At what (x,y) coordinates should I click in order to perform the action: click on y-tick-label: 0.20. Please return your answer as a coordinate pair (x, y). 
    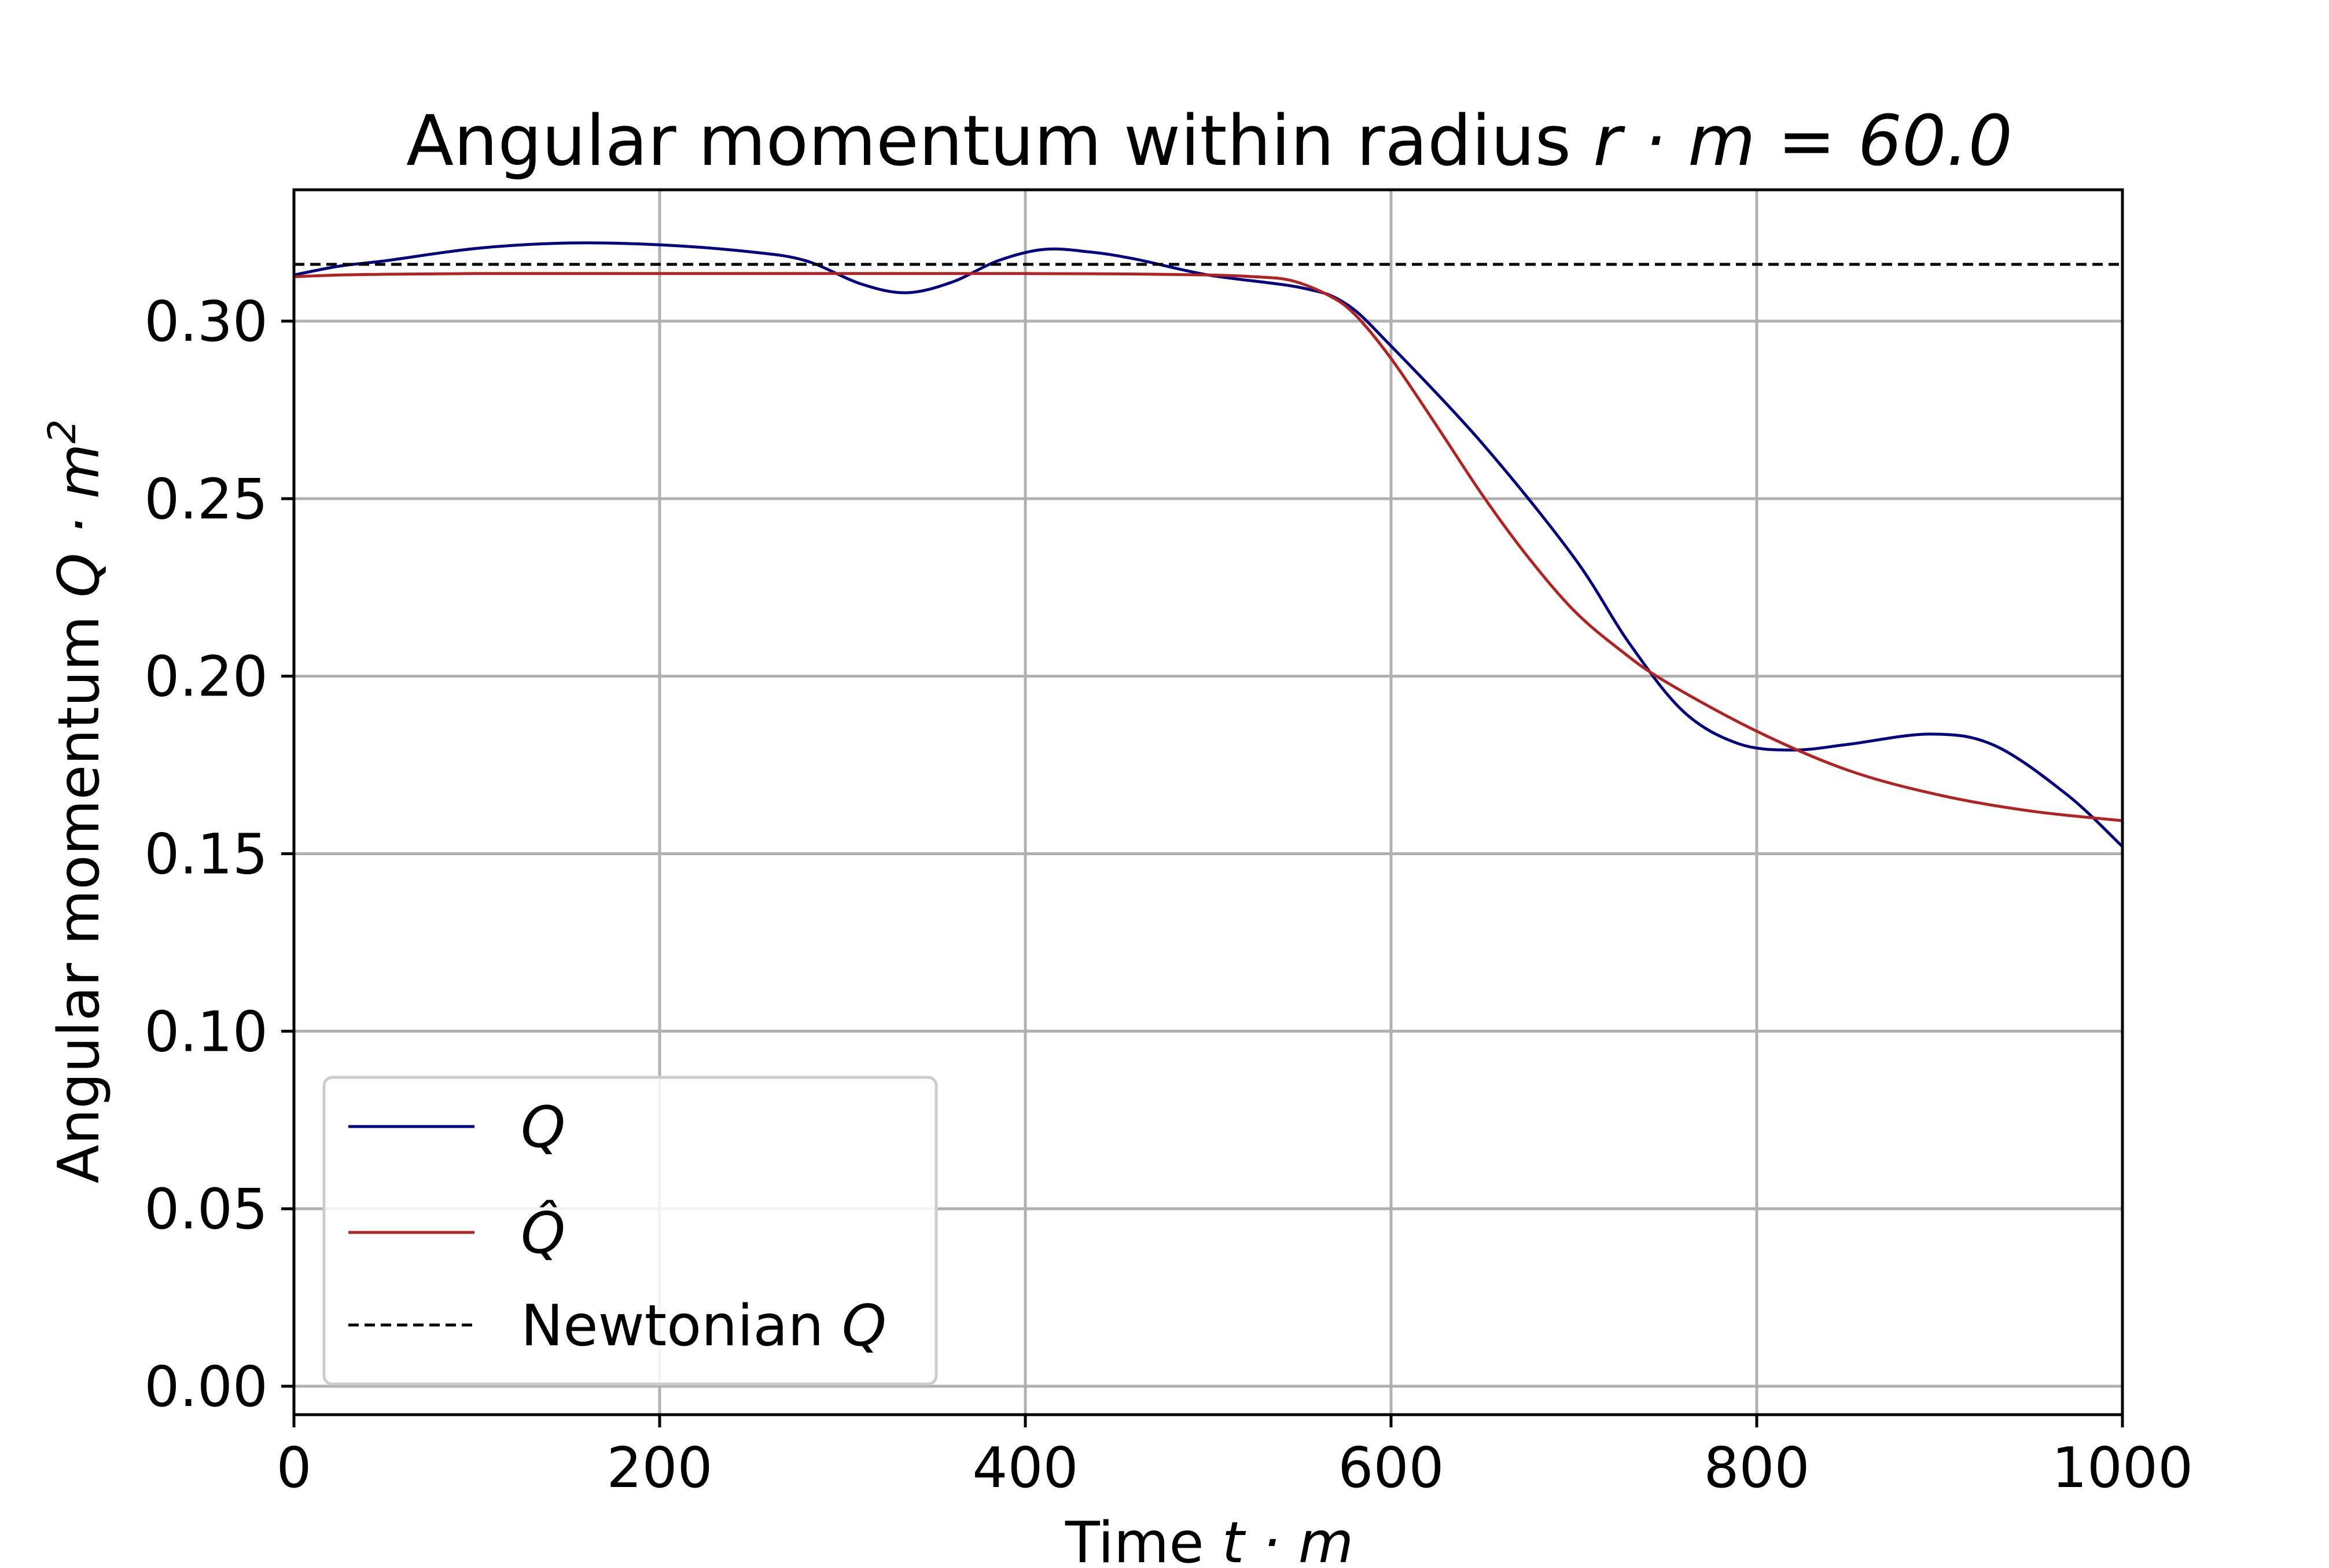
    Looking at the image, I should click on (206, 677).